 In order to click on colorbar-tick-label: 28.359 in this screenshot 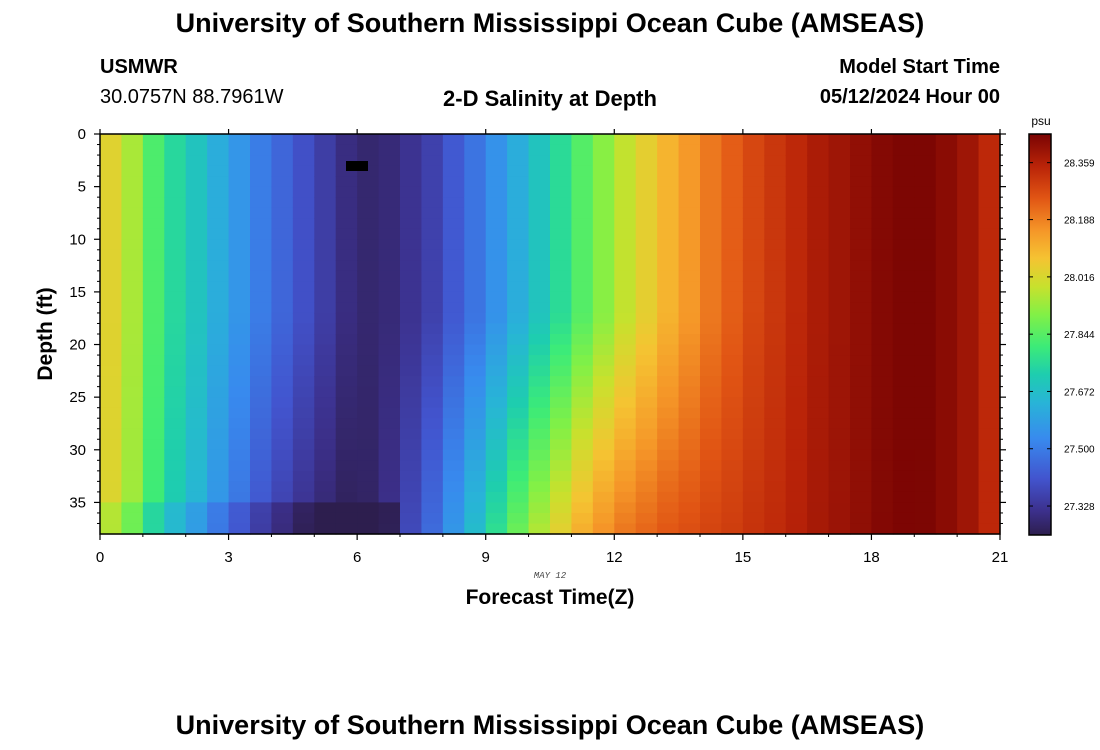, I will do `click(1079, 164)`.